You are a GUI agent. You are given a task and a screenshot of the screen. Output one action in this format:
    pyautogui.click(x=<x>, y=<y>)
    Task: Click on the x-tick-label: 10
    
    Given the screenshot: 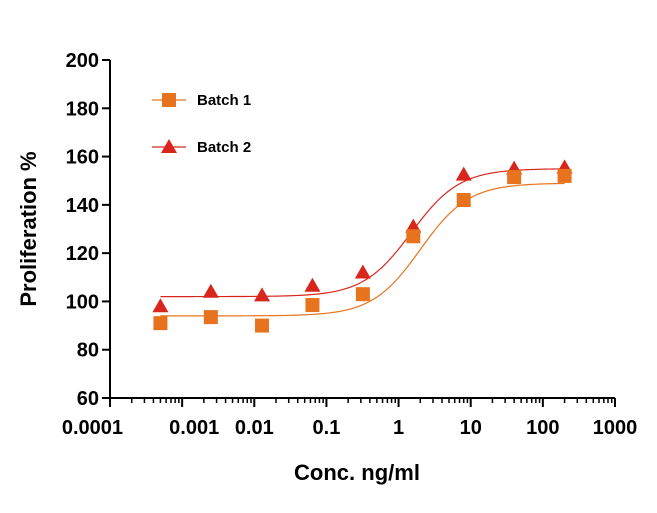 What is the action you would take?
    pyautogui.click(x=471, y=428)
    